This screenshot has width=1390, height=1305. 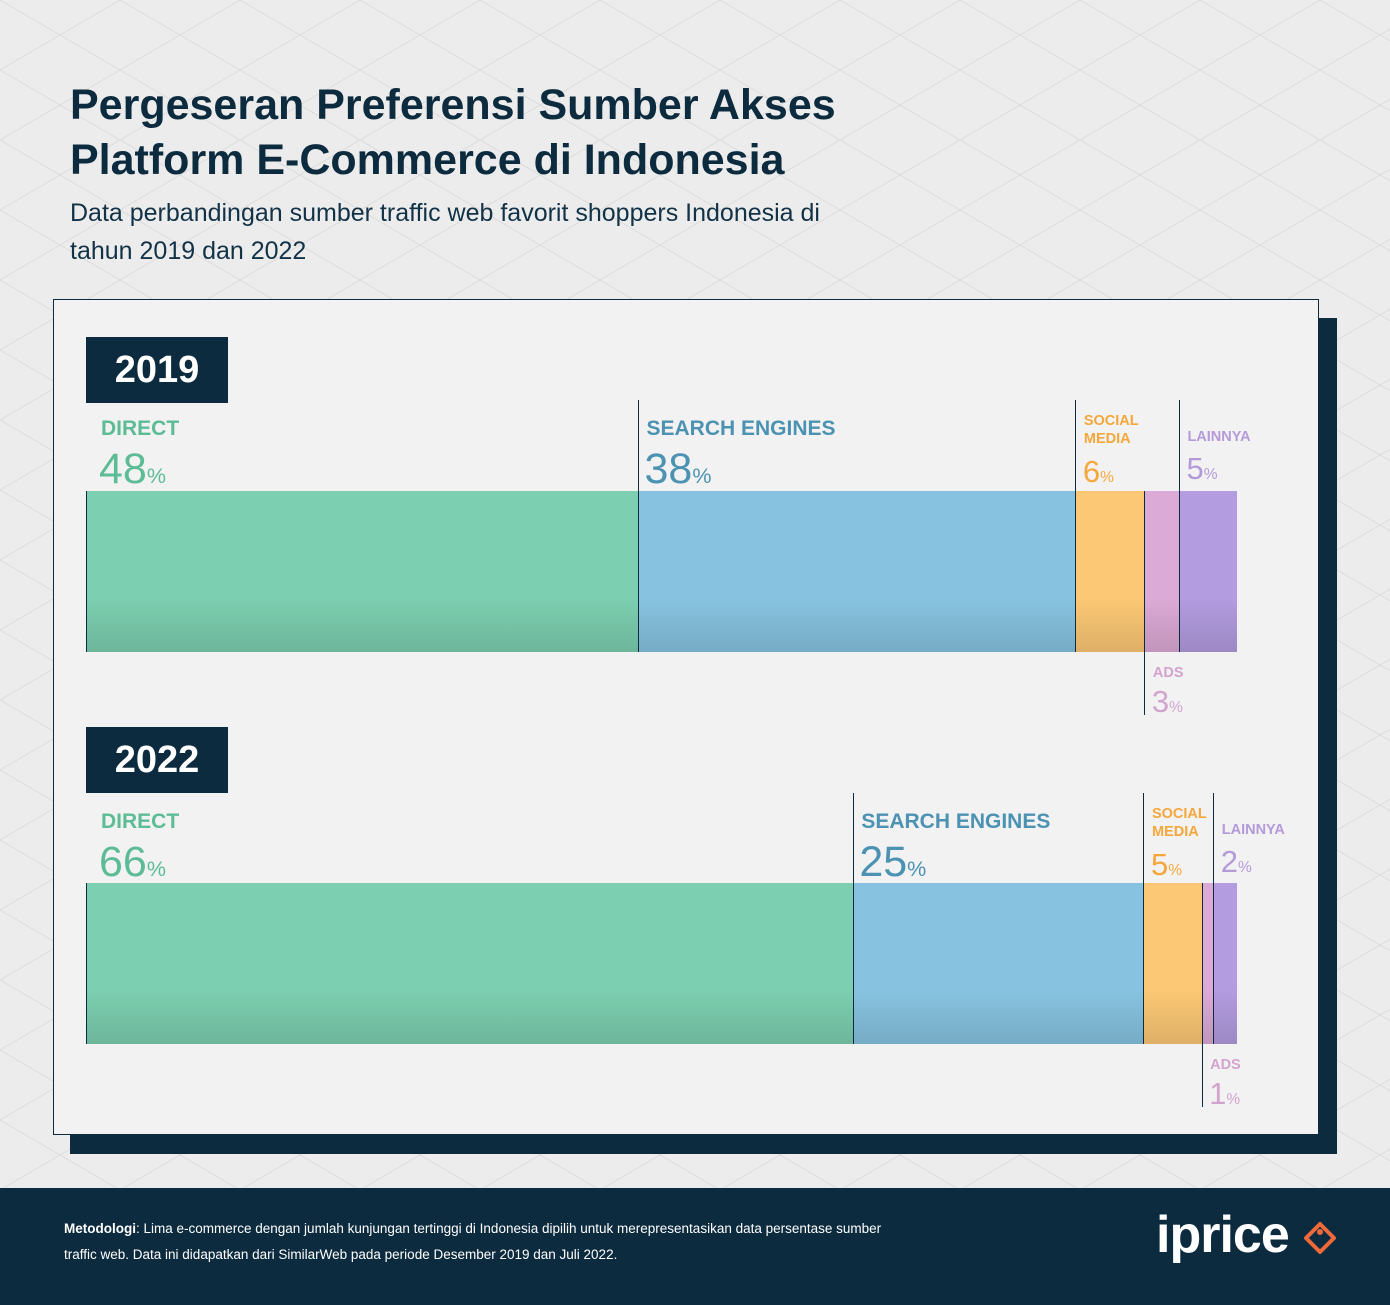 I want to click on methodology-label: Metodologi, so click(x=100, y=1228).